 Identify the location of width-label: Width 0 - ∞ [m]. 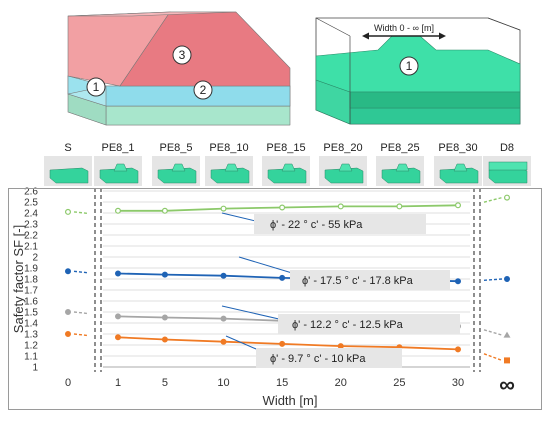
(404, 28).